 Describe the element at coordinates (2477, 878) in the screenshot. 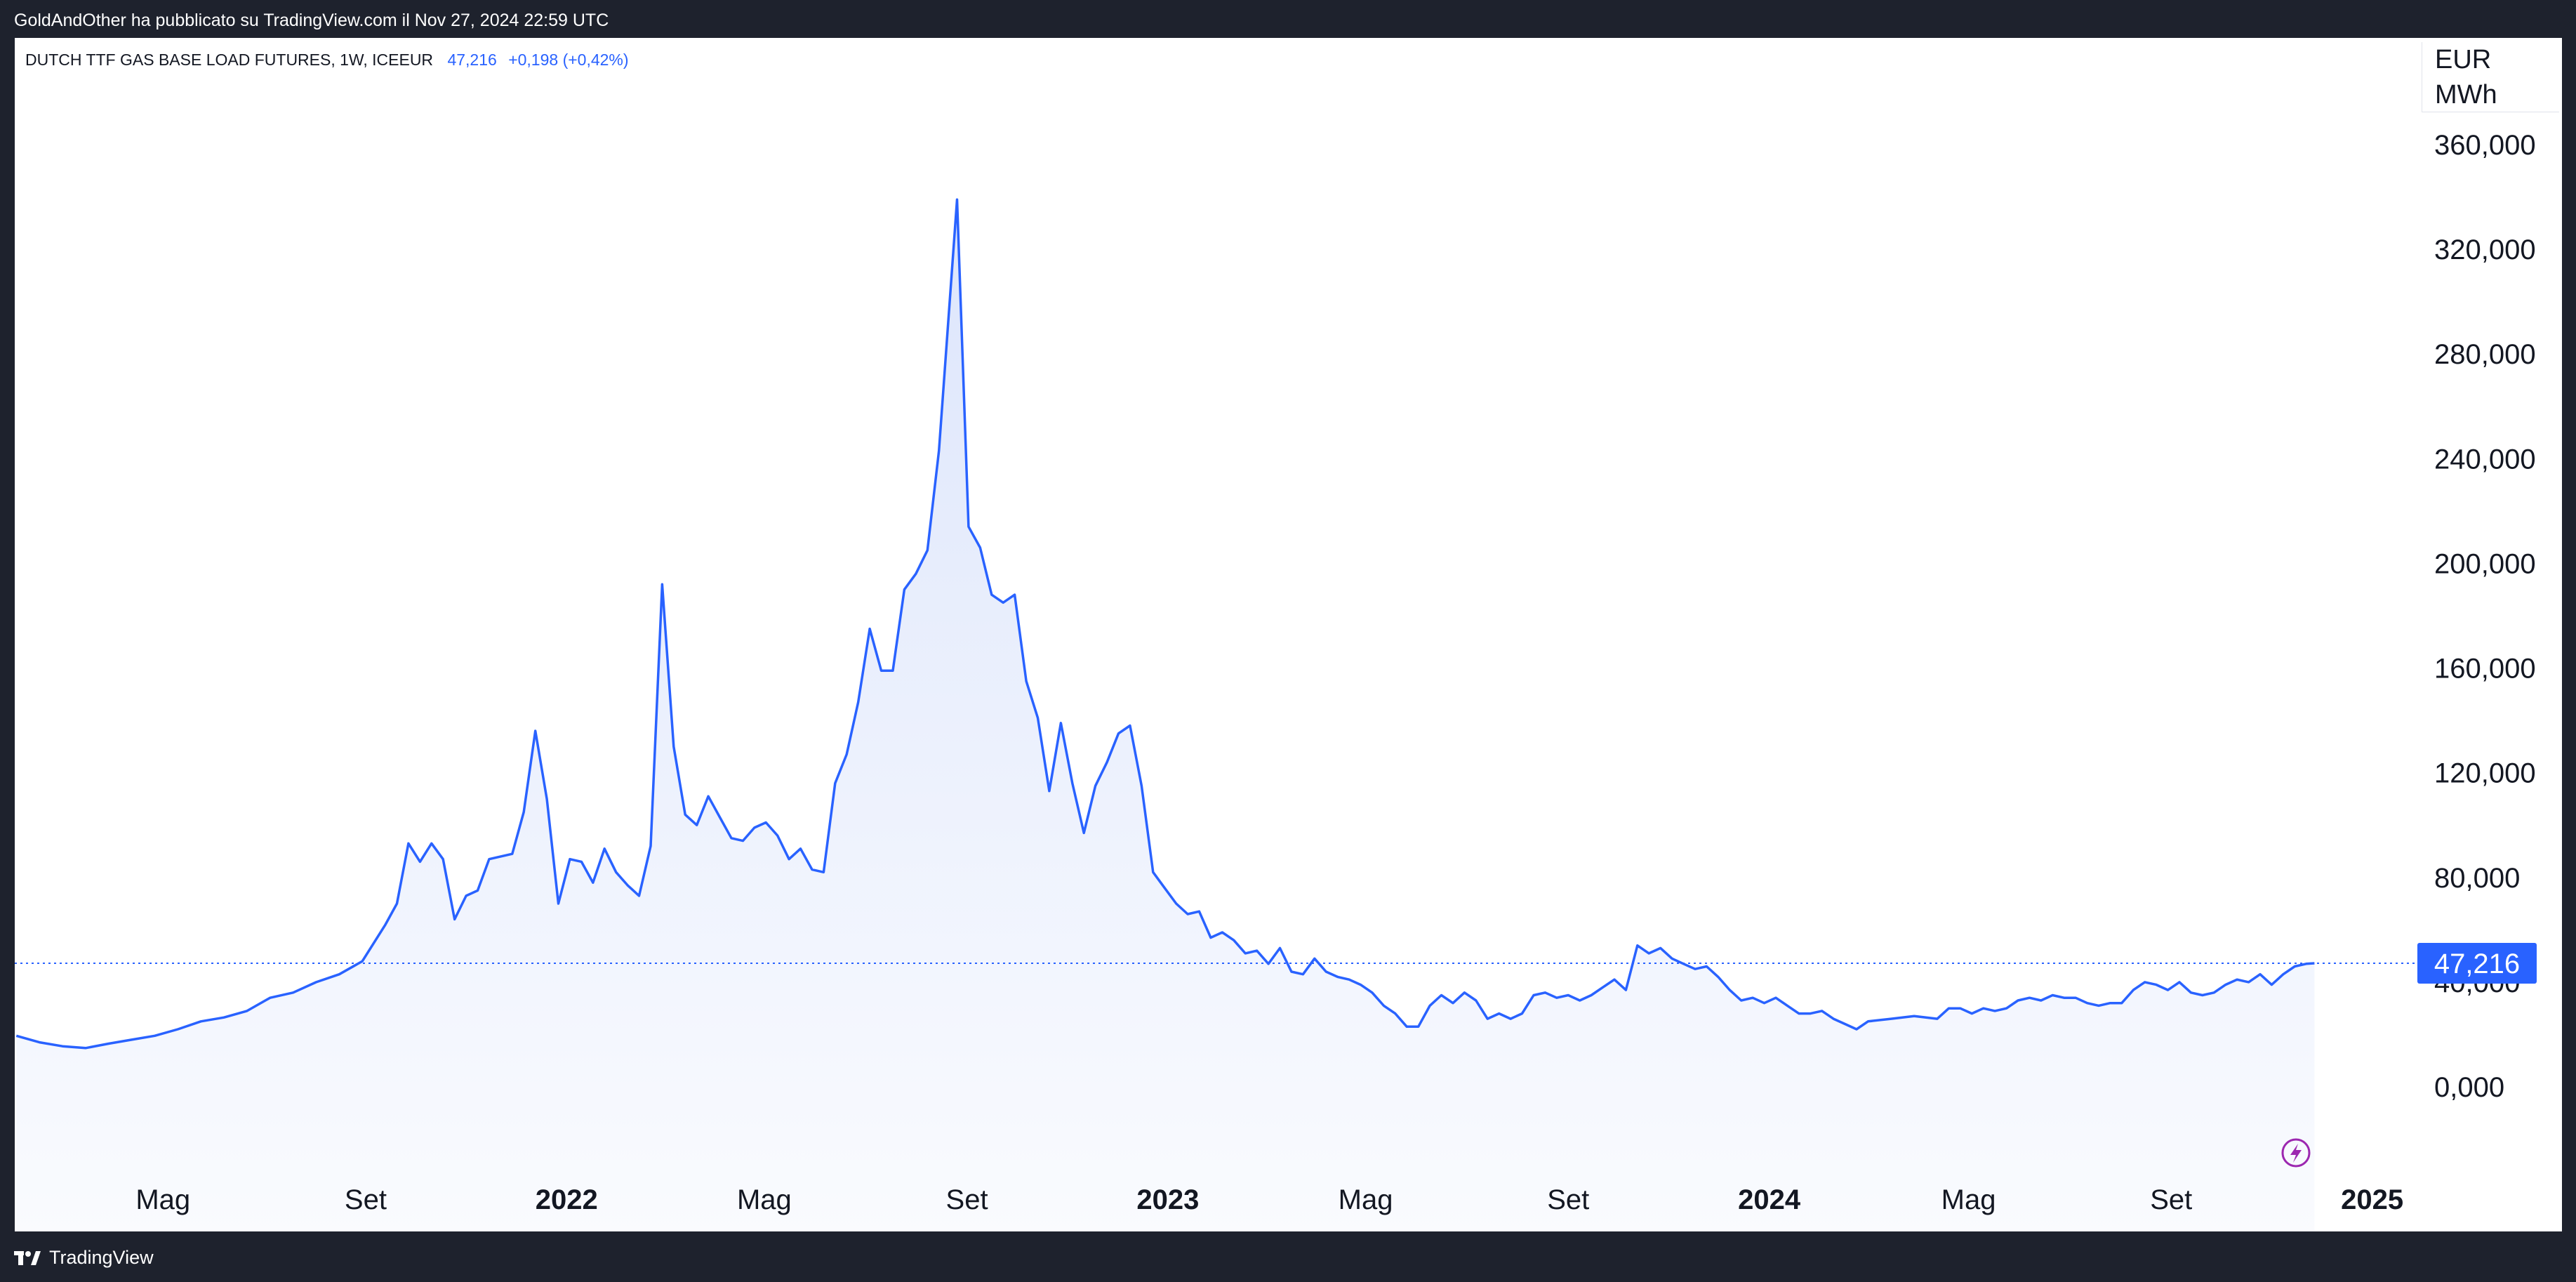

I see `y-tick-label: 80,000` at that location.